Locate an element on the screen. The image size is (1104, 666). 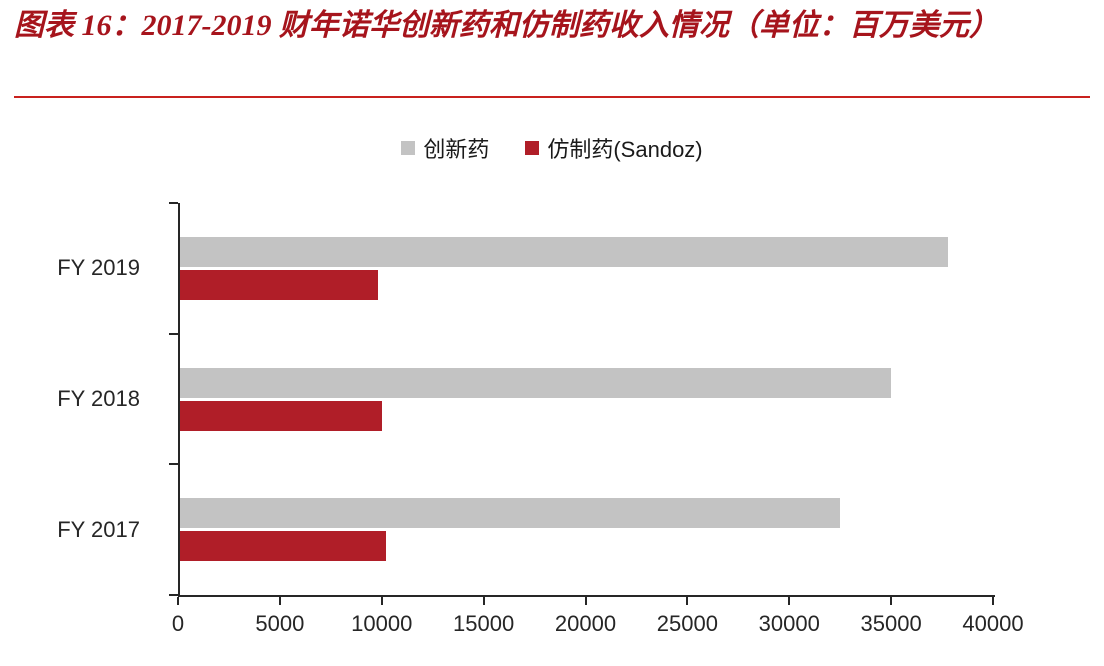
legend-item-sandoz: 仿制药(Sandoz) is located at coordinates (614, 148).